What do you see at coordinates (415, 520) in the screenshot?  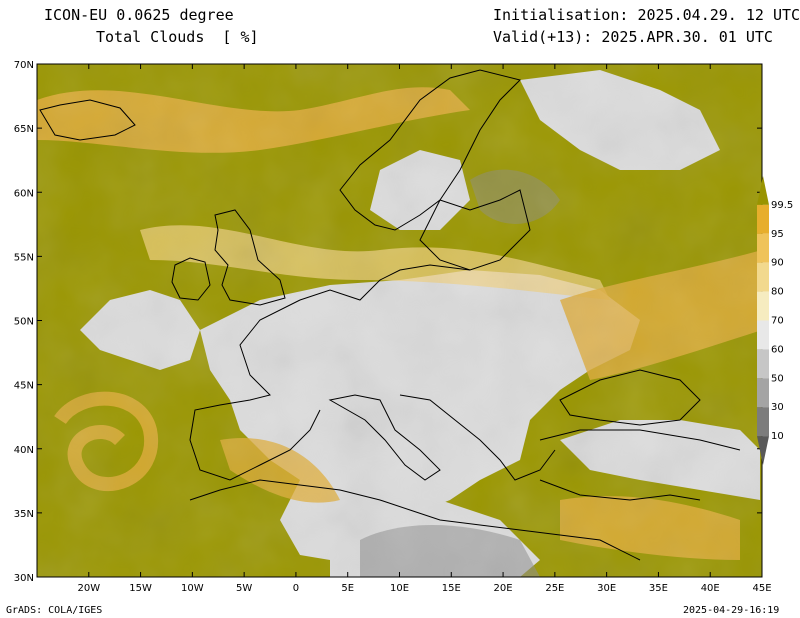 I see `coast-north-africa` at bounding box center [415, 520].